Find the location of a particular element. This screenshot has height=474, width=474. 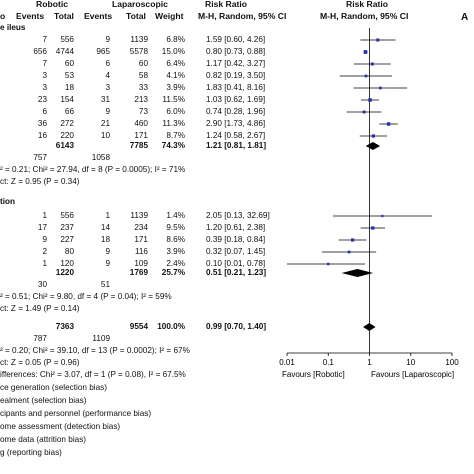

overall-events-e1: 787 is located at coordinates (40, 338).